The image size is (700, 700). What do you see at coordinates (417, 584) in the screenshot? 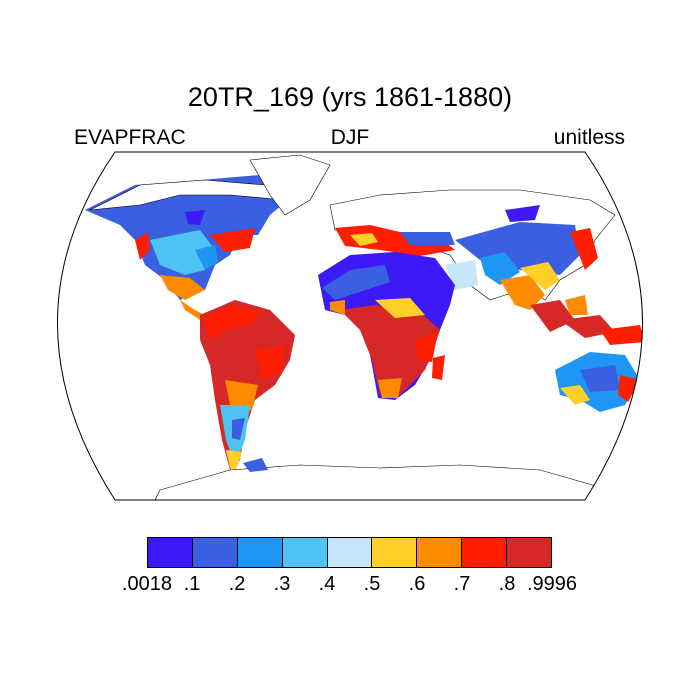
I see `colorbar-tick-label: .6` at bounding box center [417, 584].